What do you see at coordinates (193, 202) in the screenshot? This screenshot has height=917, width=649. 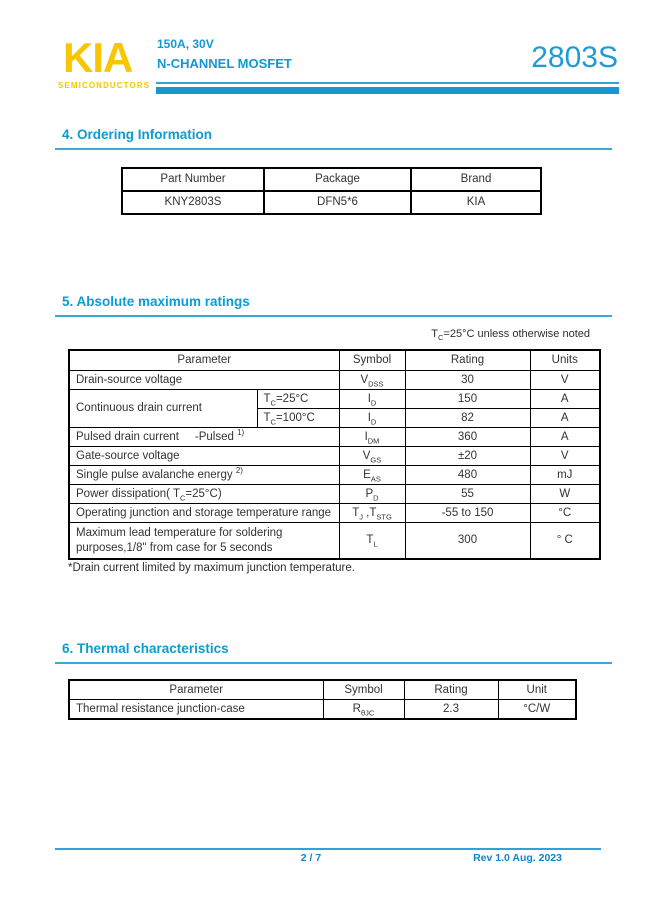 I see `ordering-cell-part-number: KNY2803S` at bounding box center [193, 202].